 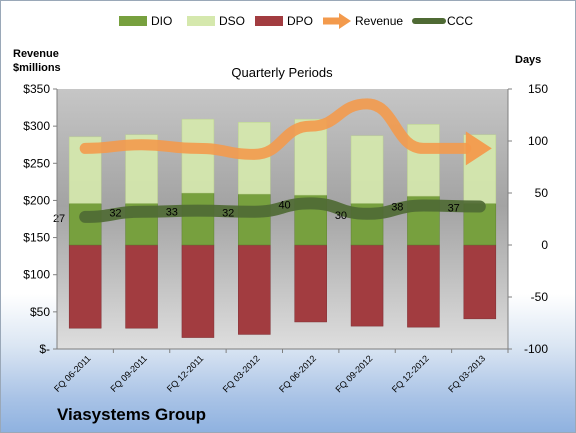 I want to click on left-tick-label: $300, so click(x=36, y=126).